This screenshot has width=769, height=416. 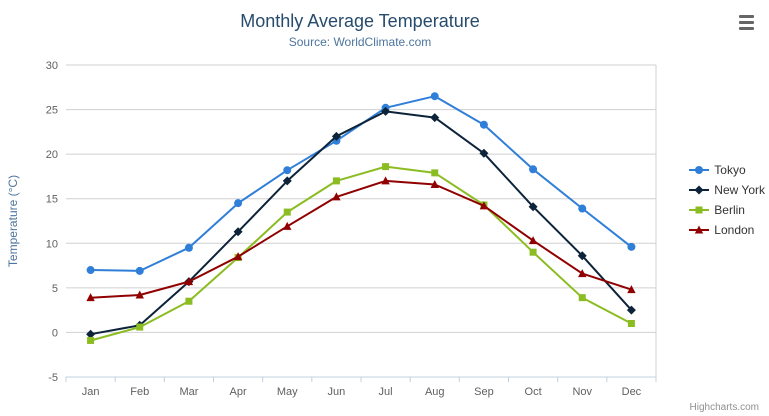 What do you see at coordinates (52, 155) in the screenshot?
I see `y-axis-label: 20` at bounding box center [52, 155].